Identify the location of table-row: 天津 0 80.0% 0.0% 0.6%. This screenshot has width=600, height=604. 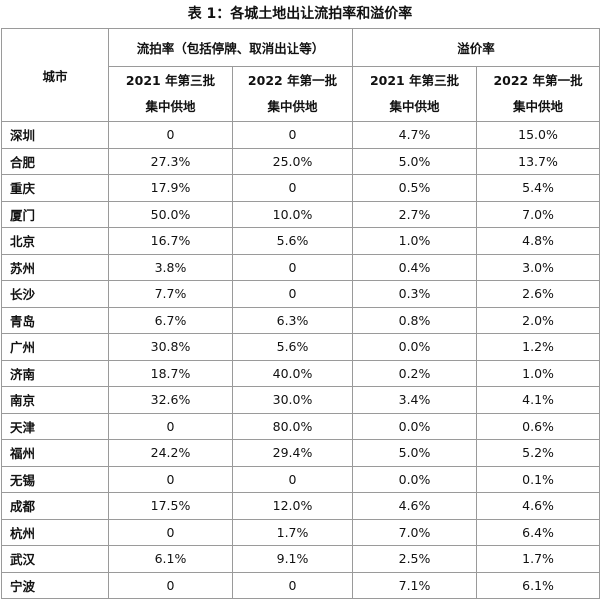
(300, 426).